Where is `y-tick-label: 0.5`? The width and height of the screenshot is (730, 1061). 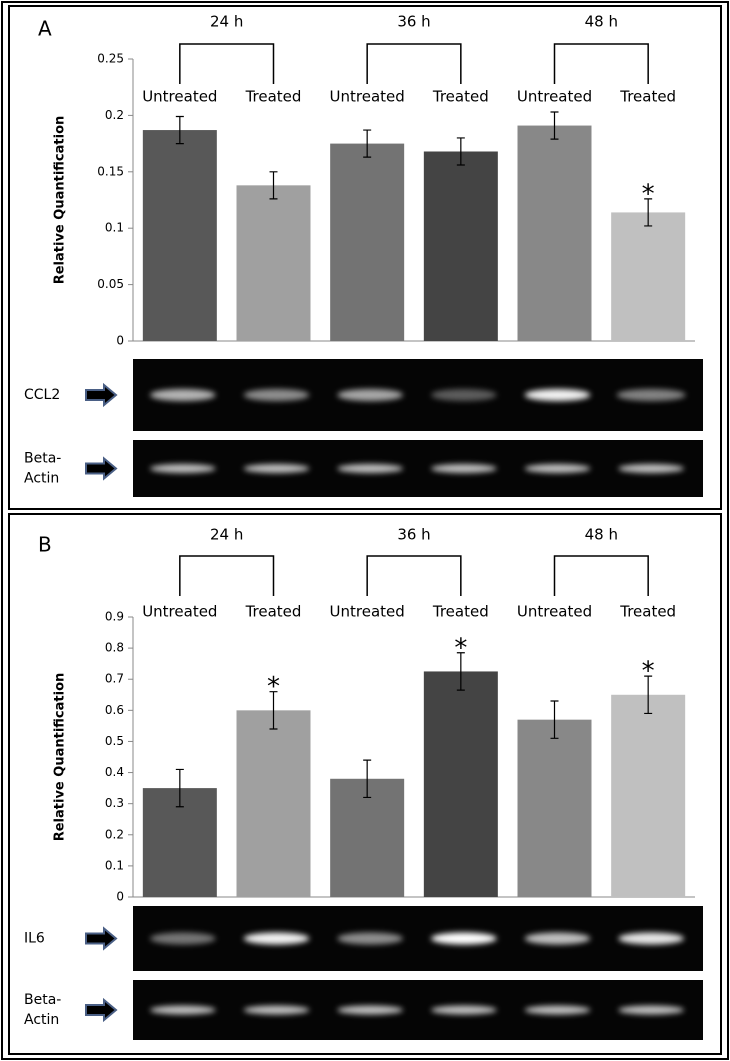
y-tick-label: 0.5 is located at coordinates (114, 741).